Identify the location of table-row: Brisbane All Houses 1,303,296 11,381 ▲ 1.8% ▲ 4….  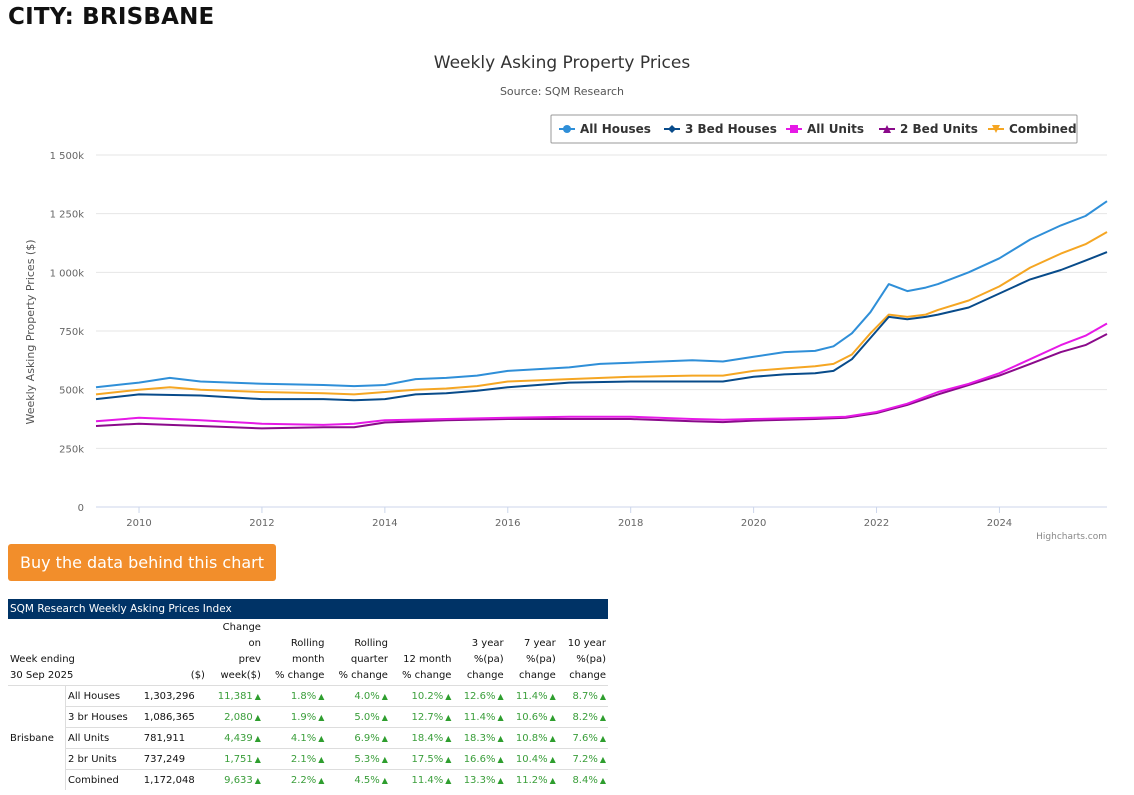
(308, 737).